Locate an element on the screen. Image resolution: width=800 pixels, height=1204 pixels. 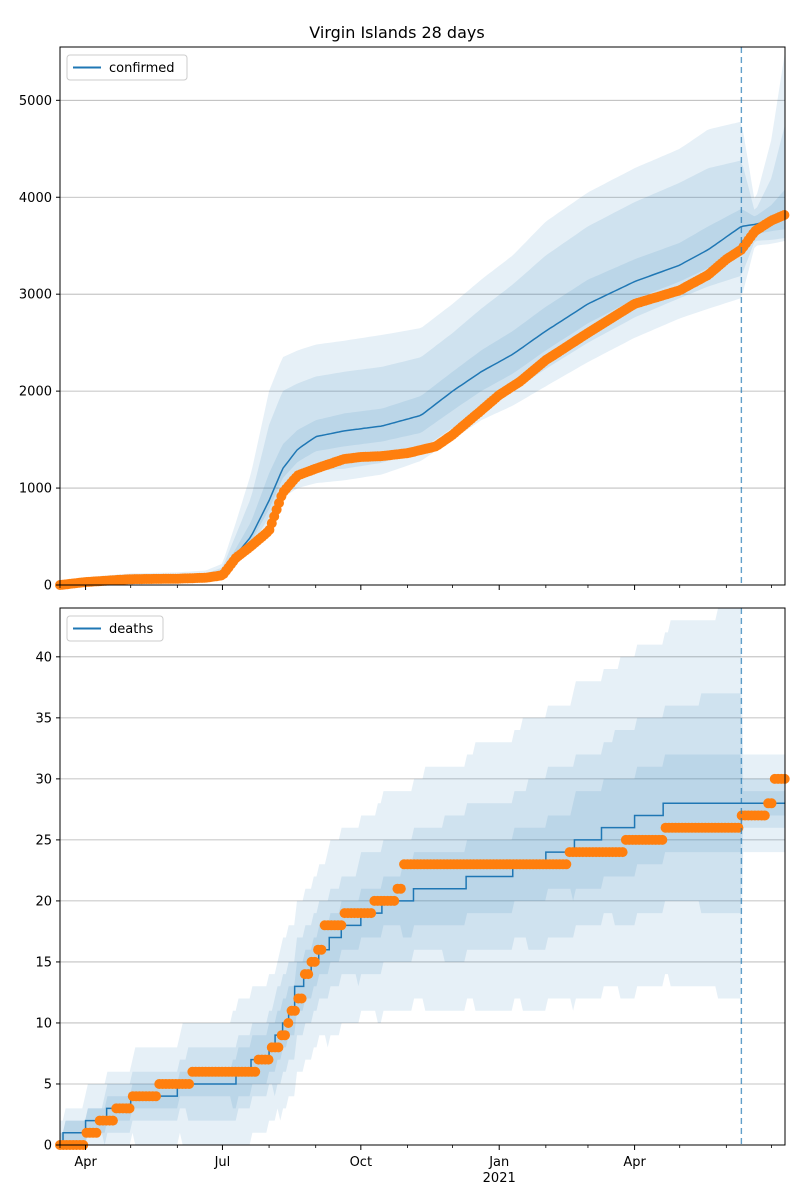
y-tick-label: 1000 is located at coordinates (35, 489).